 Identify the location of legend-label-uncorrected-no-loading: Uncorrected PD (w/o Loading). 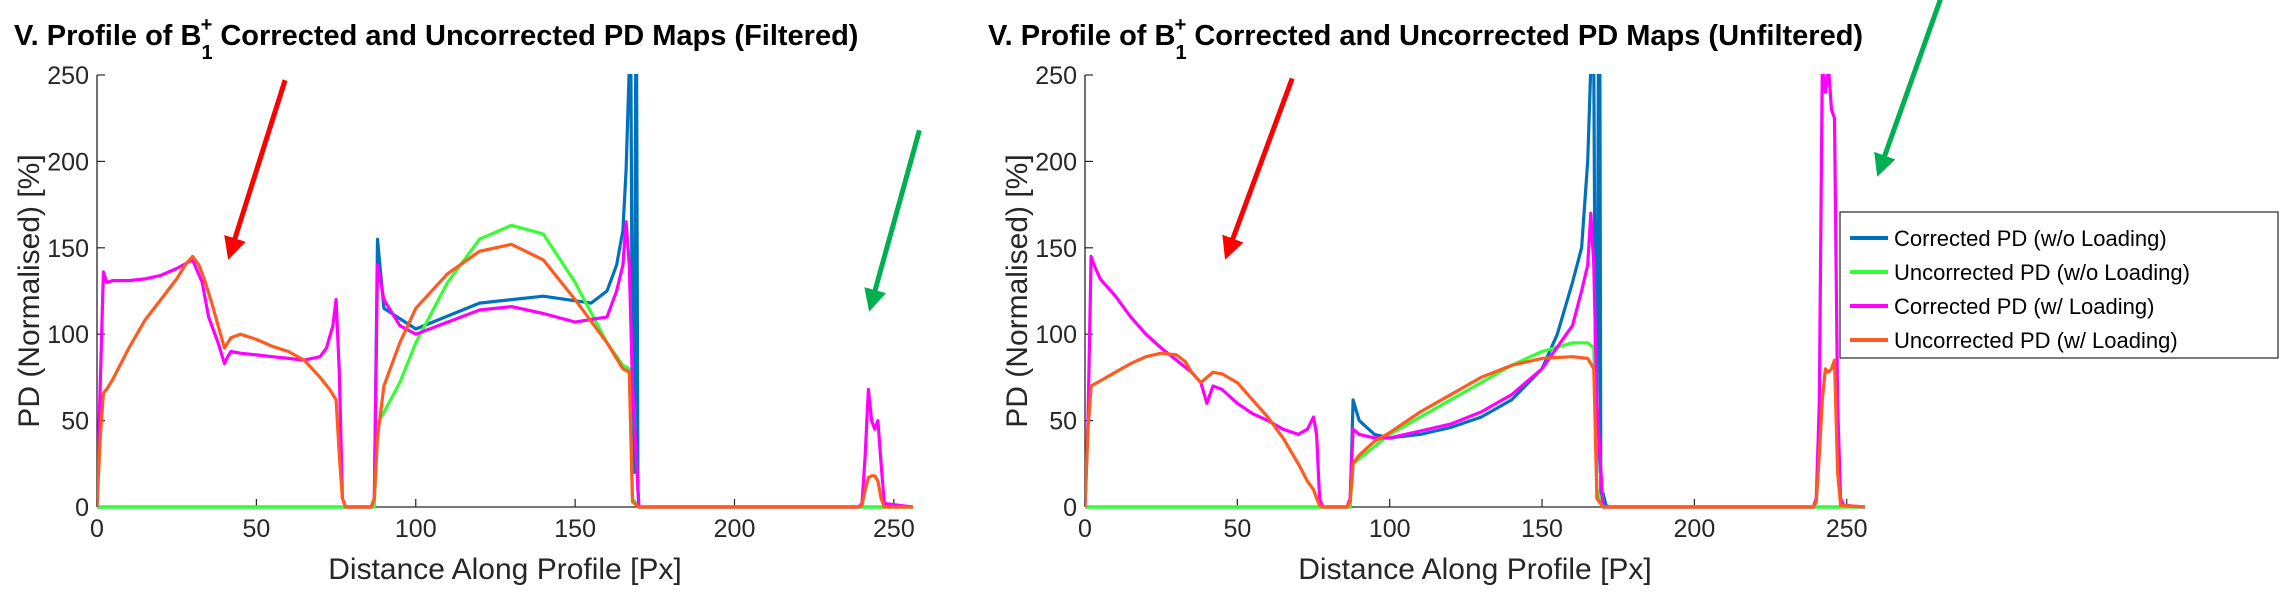
(2042, 272).